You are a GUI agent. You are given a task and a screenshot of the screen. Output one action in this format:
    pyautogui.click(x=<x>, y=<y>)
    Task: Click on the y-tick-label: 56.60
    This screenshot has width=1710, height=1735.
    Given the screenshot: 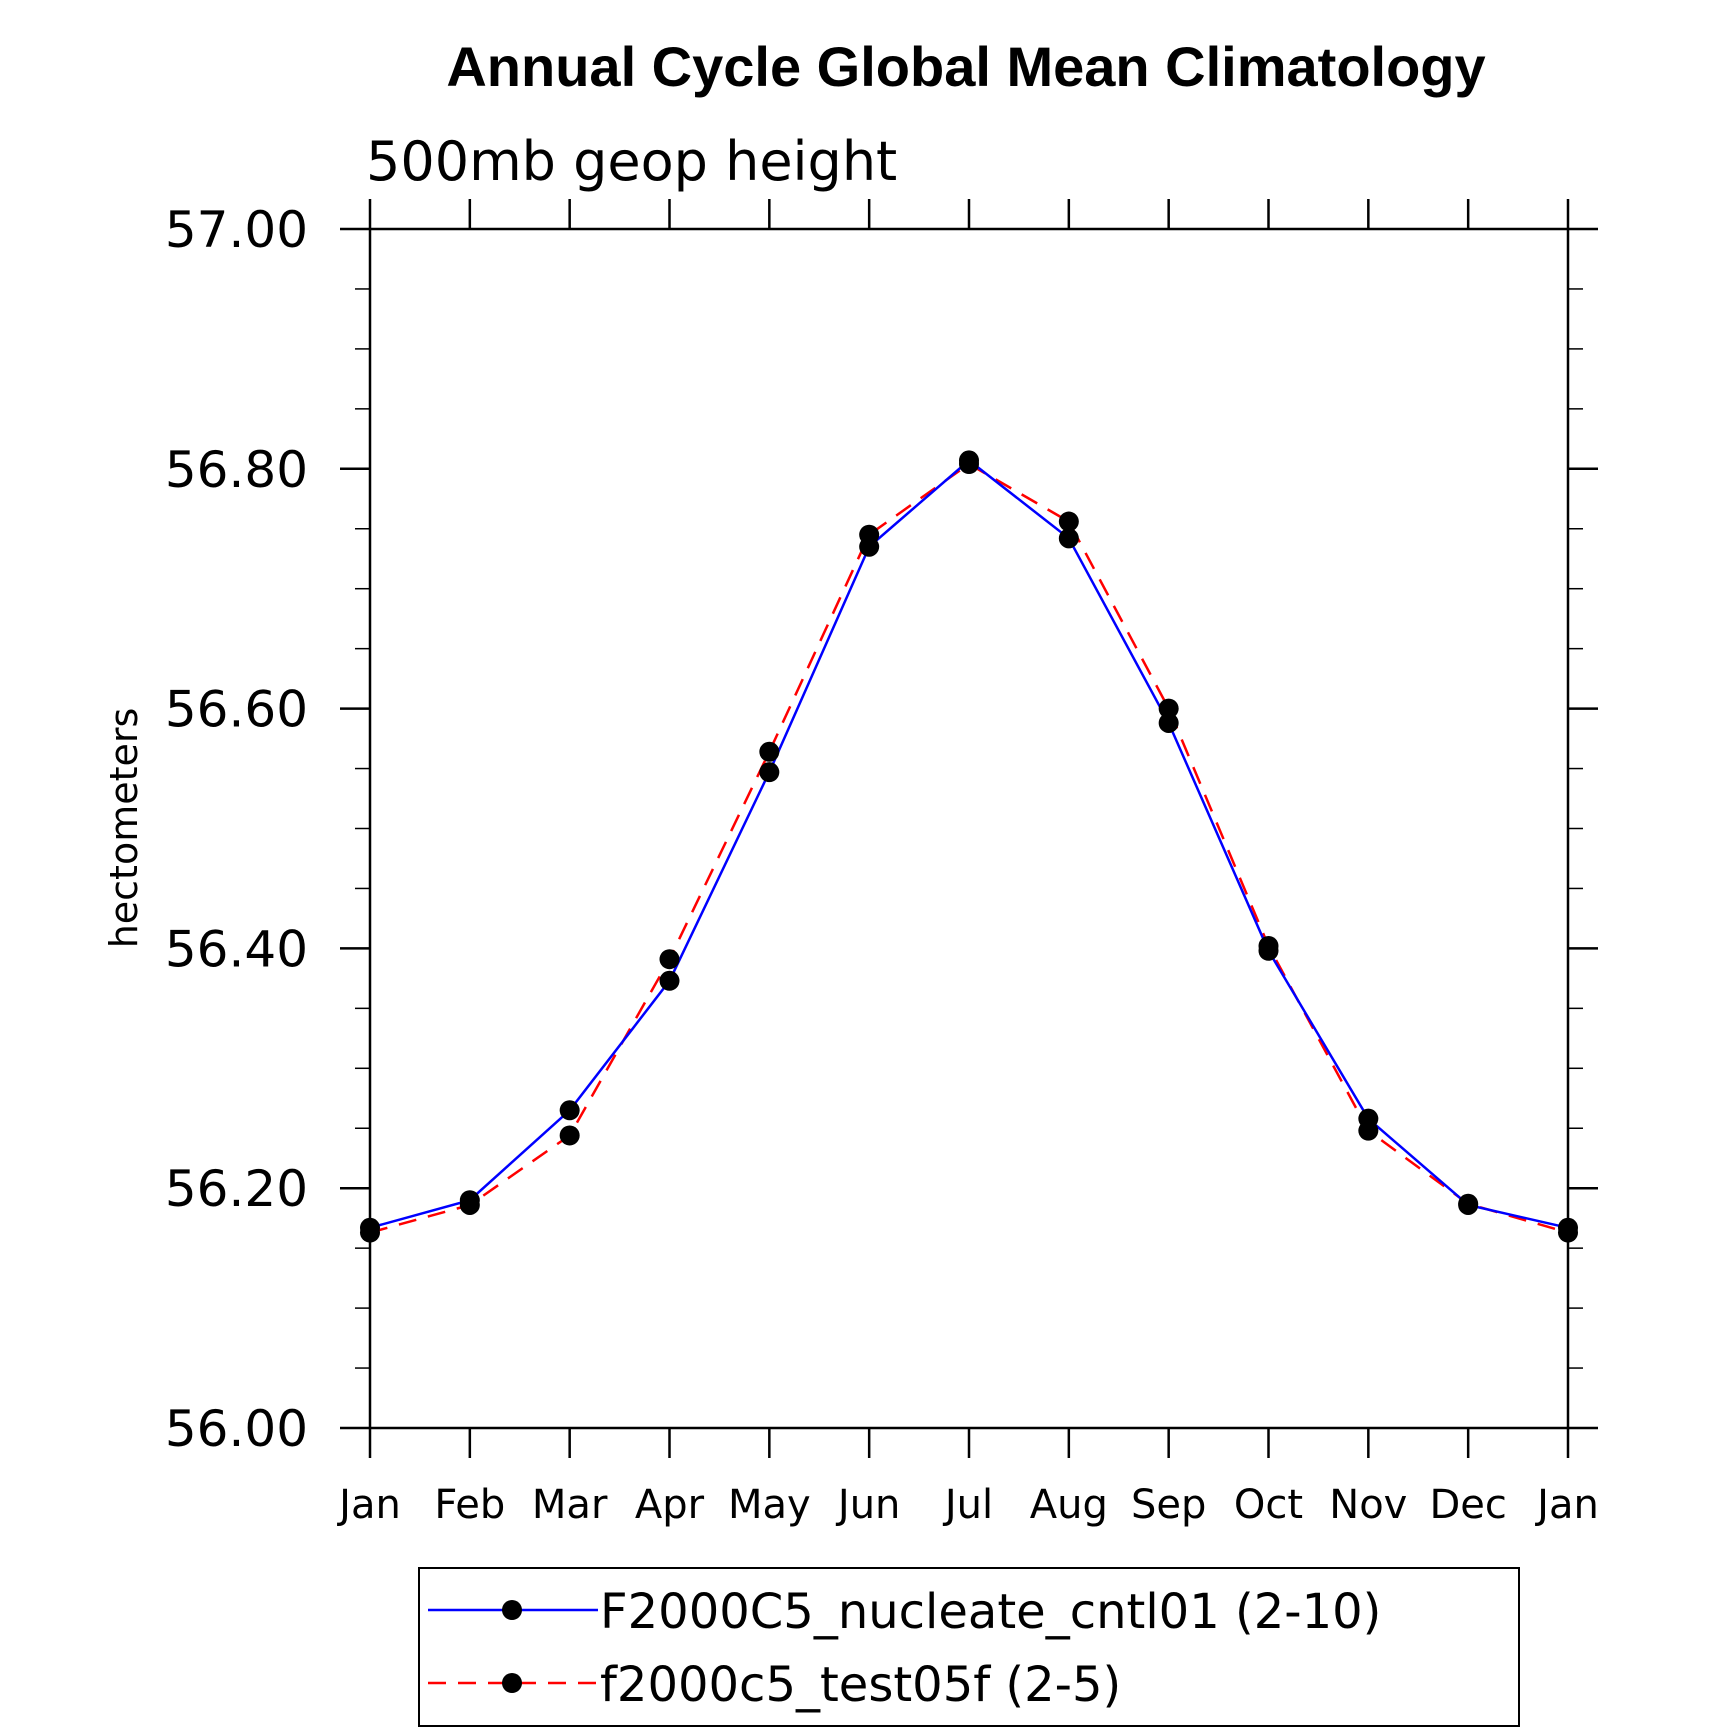 What is the action you would take?
    pyautogui.click(x=236, y=710)
    